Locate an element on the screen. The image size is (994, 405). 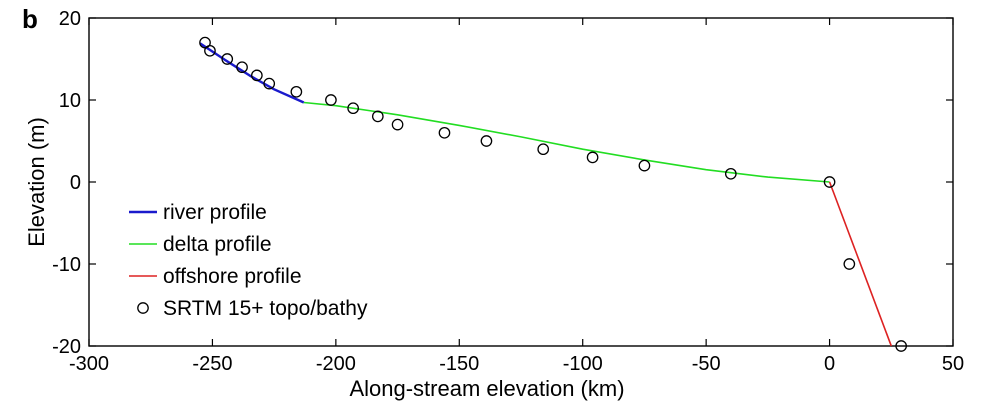
legend-box is located at coordinates (261, 264).